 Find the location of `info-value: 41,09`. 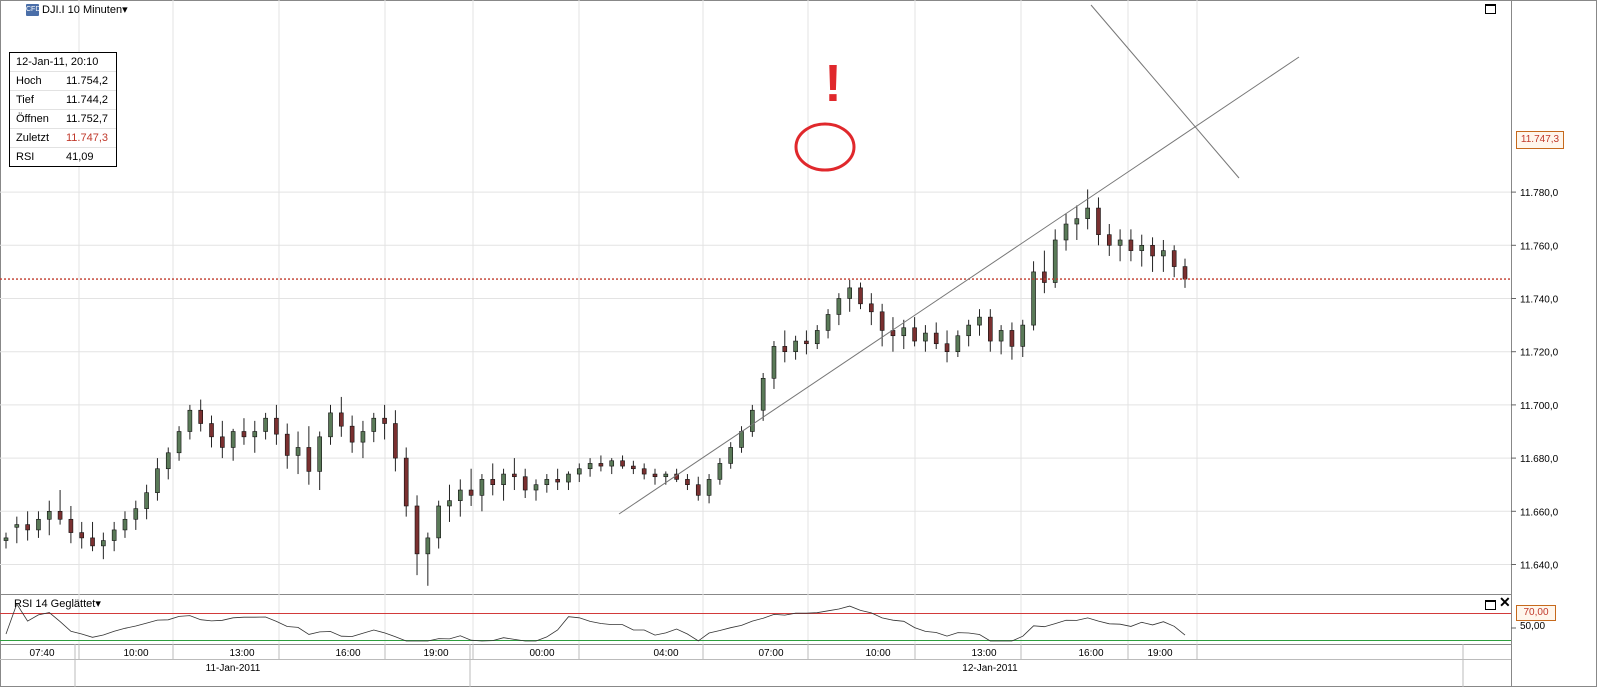

info-value: 41,09 is located at coordinates (80, 157).